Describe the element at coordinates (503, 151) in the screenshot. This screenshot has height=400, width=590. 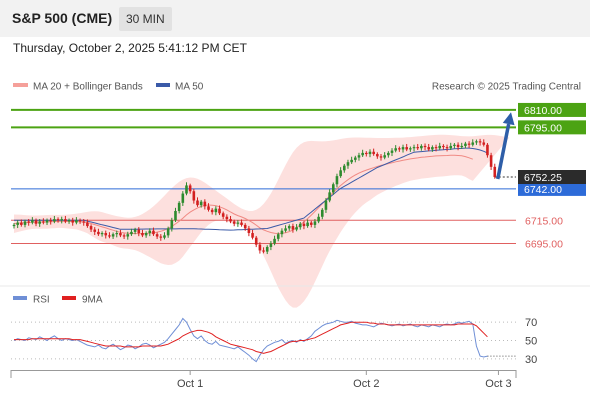
I see `arrow-shaft` at that location.